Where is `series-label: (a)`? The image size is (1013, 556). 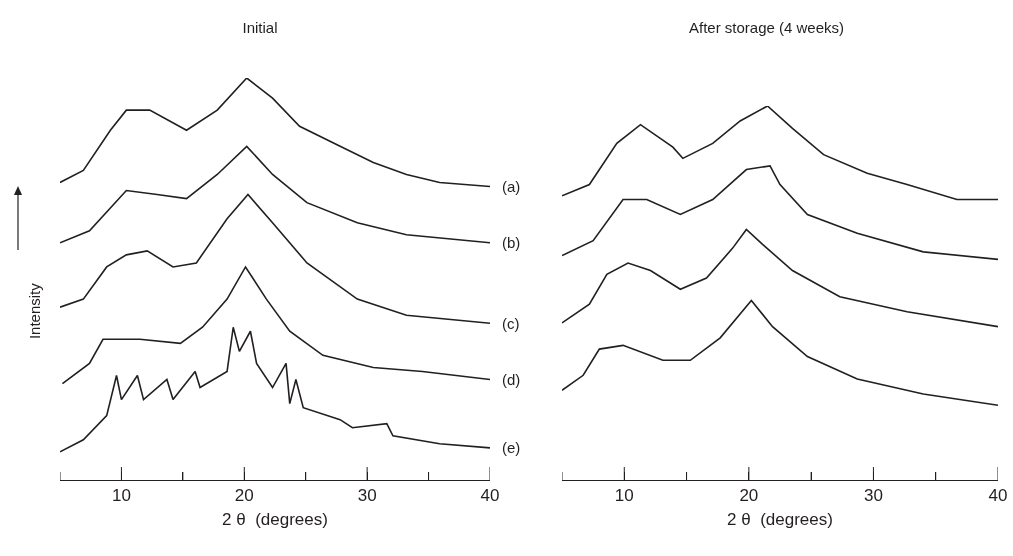 series-label: (a) is located at coordinates (511, 186).